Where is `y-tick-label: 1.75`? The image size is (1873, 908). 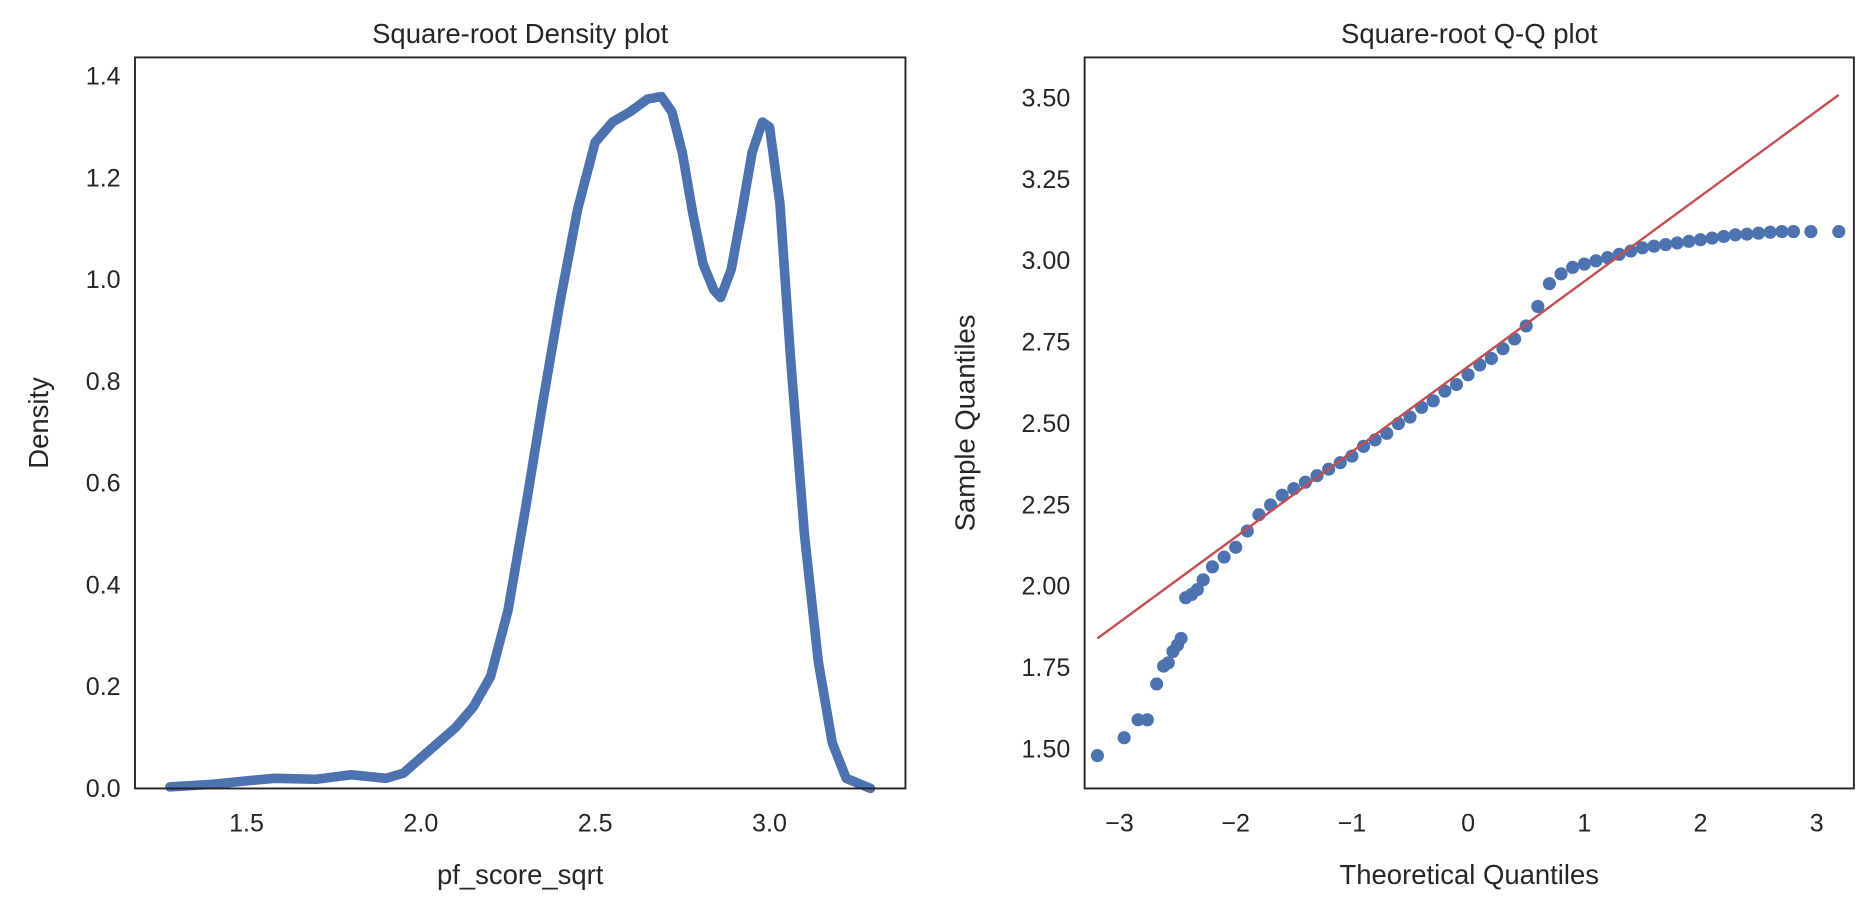
y-tick-label: 1.75 is located at coordinates (1045, 668).